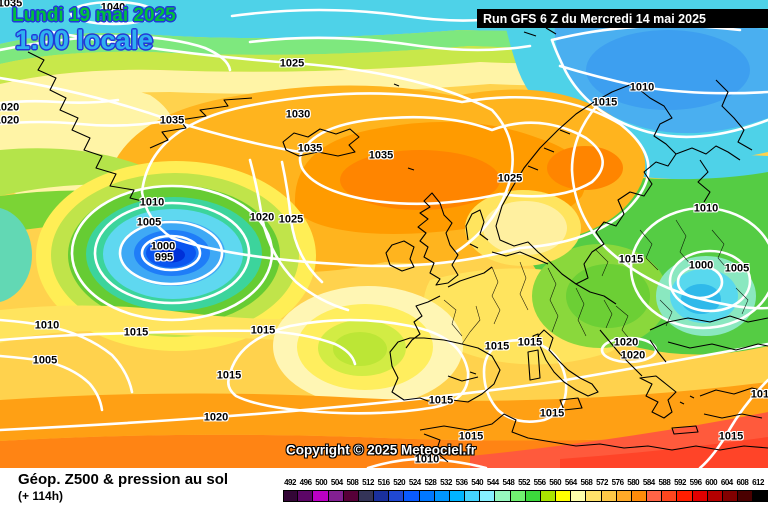 Image resolution: width=768 pixels, height=512 pixels. What do you see at coordinates (352, 482) in the screenshot?
I see `colorbar-tick-label: 508` at bounding box center [352, 482].